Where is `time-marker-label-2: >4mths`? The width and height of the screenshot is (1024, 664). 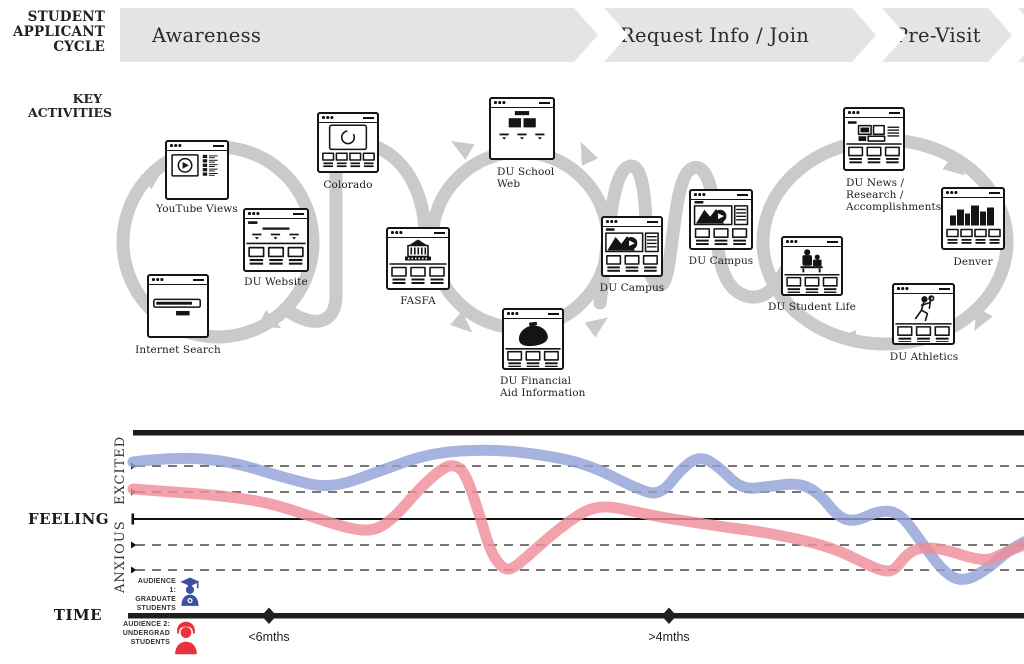 time-marker-label-2: >4mths is located at coordinates (669, 637).